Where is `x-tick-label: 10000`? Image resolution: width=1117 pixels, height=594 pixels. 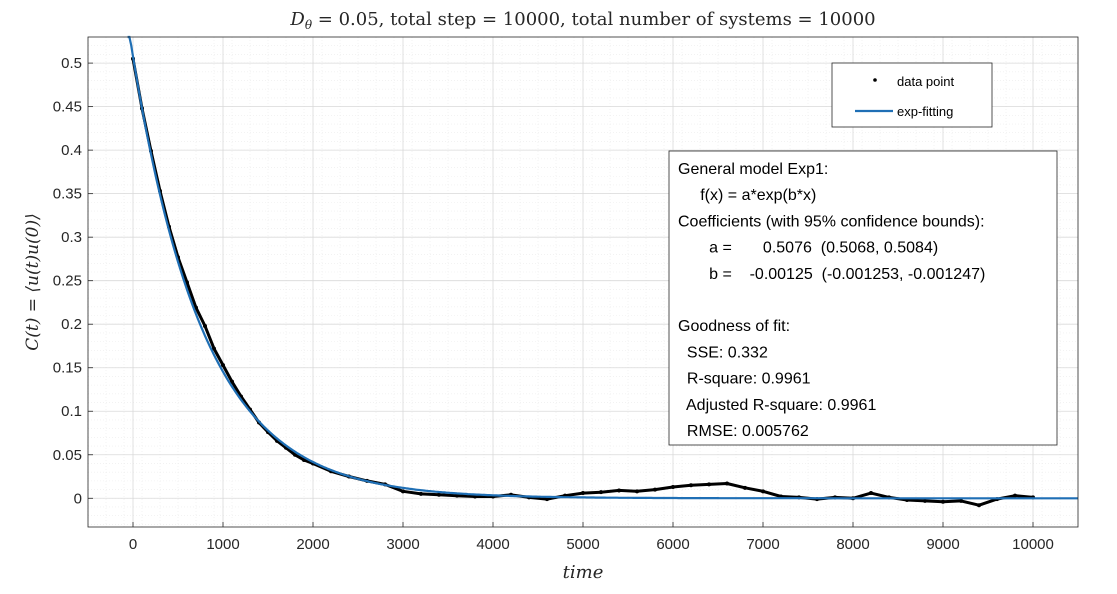
x-tick-label: 10000 is located at coordinates (1033, 544).